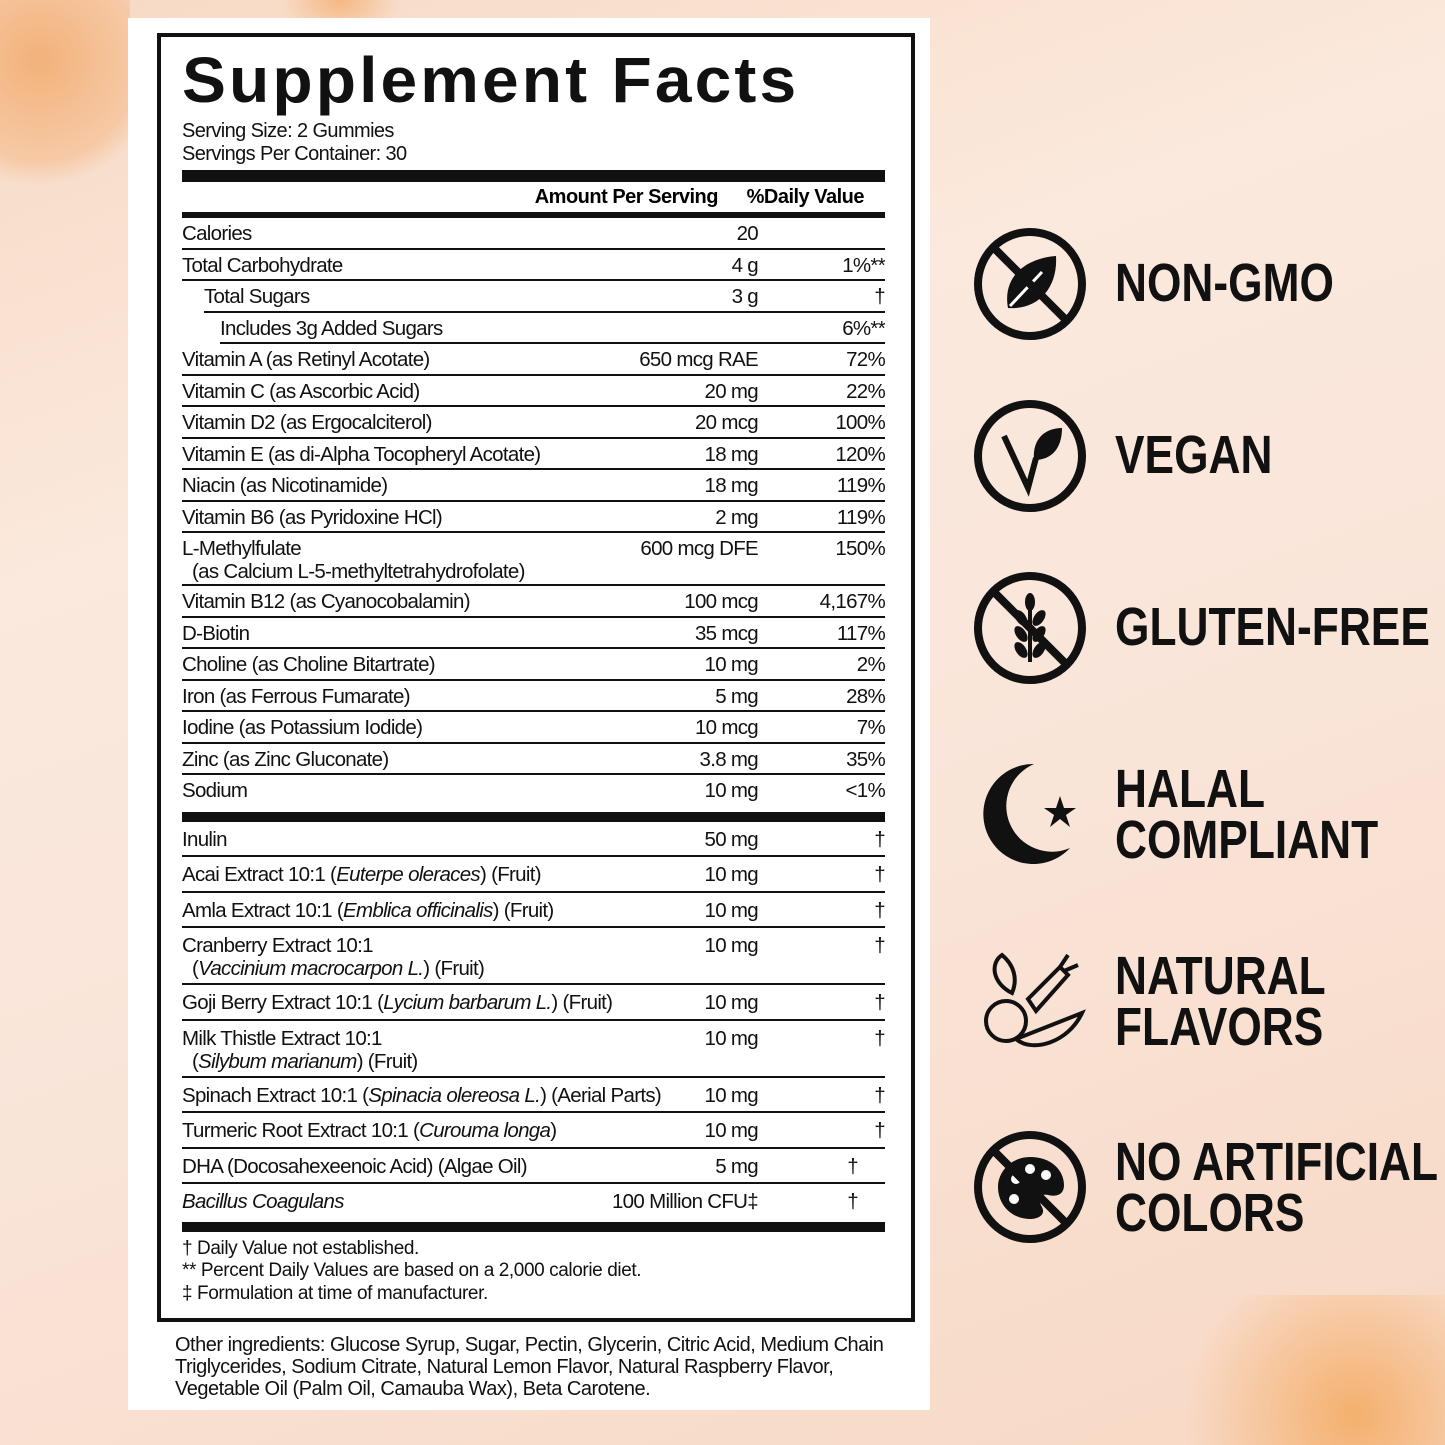 The width and height of the screenshot is (1445, 1445). Describe the element at coordinates (533, 633) in the screenshot. I see `table-row: D-Biotin 35 mcg 117%` at that location.